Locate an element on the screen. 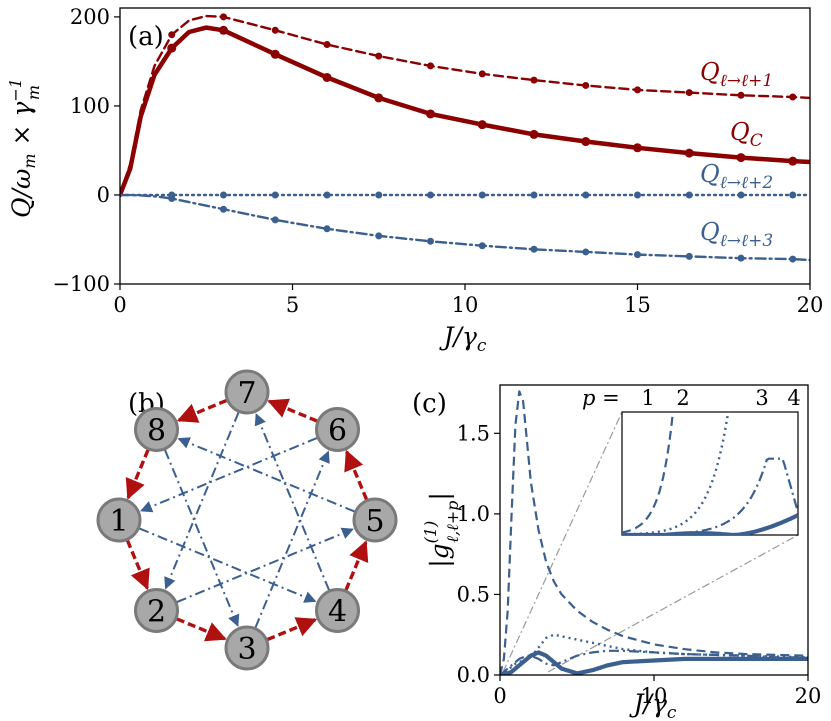 The height and width of the screenshot is (721, 831). c-xtick-label-1: 10 is located at coordinates (654, 696).